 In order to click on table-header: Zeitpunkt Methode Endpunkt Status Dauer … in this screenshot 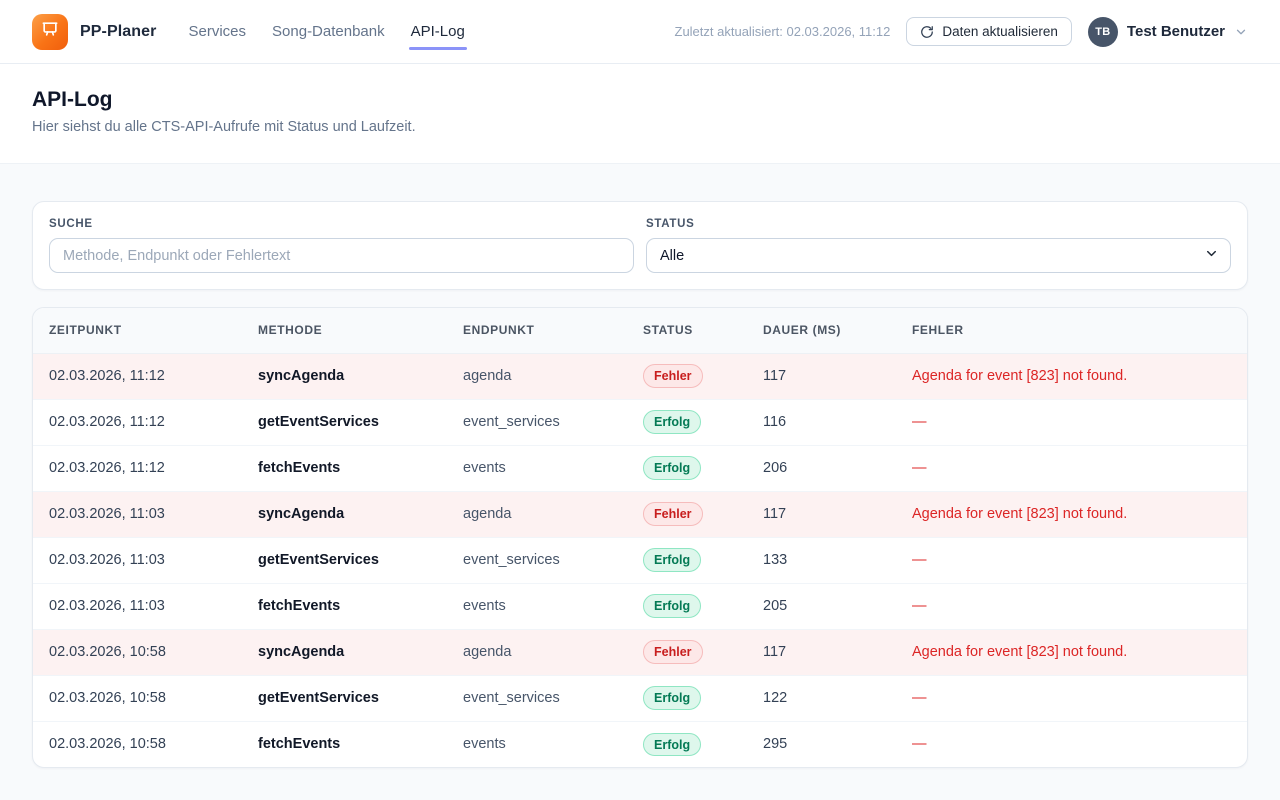, I will do `click(640, 331)`.